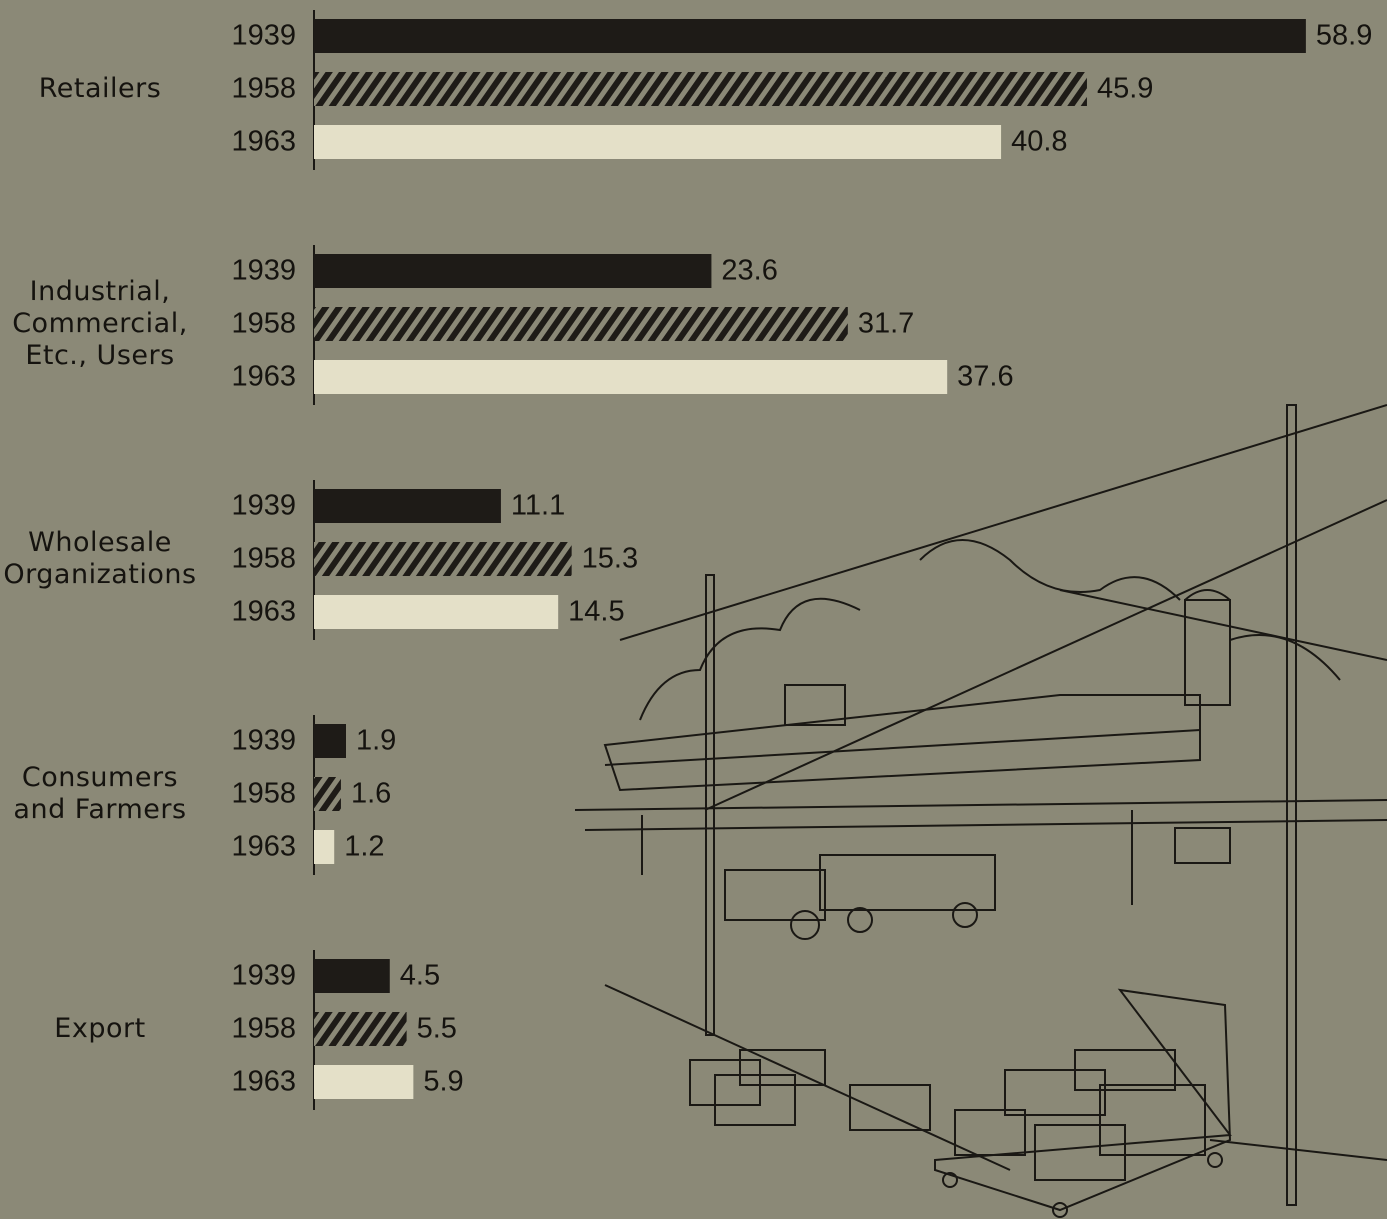 Image resolution: width=1387 pixels, height=1219 pixels. What do you see at coordinates (364, 847) in the screenshot?
I see `value-label: 1.2` at bounding box center [364, 847].